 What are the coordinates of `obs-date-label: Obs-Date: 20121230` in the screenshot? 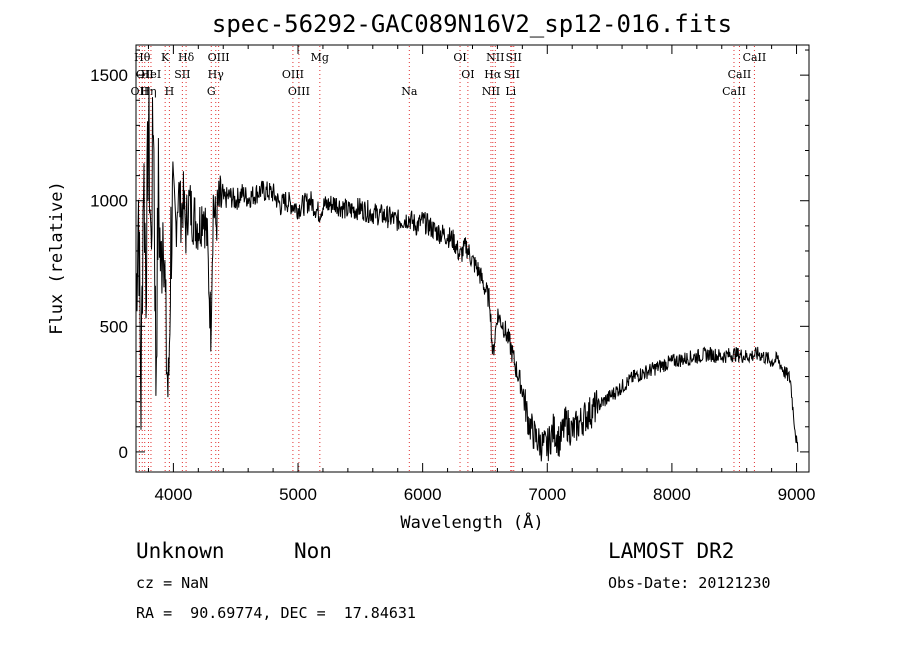 It's located at (689, 583).